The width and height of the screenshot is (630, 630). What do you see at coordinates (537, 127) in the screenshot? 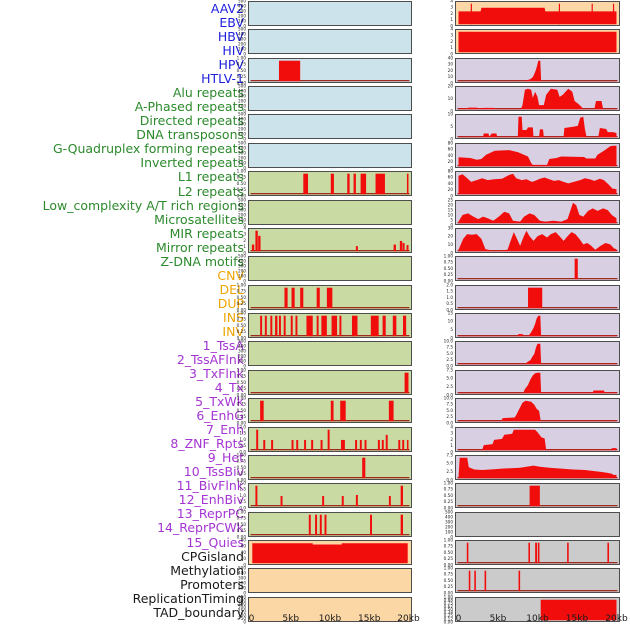
I see `track-3_TxFlnk` at bounding box center [537, 127].